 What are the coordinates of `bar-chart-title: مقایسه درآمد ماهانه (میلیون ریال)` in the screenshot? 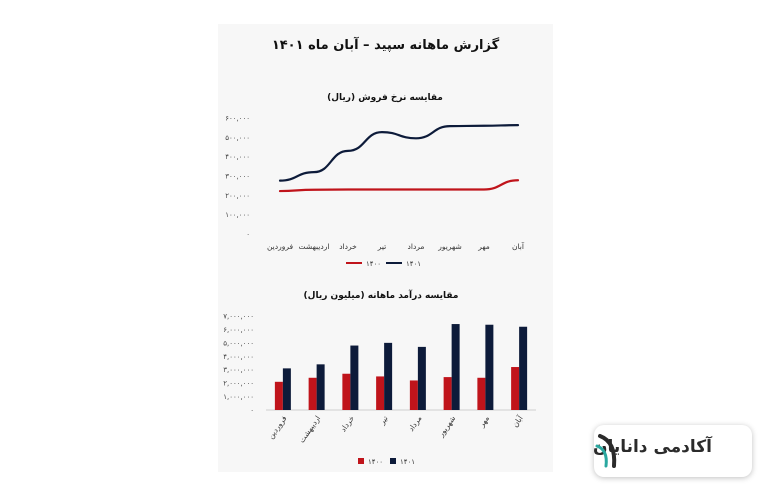 It's located at (381, 295).